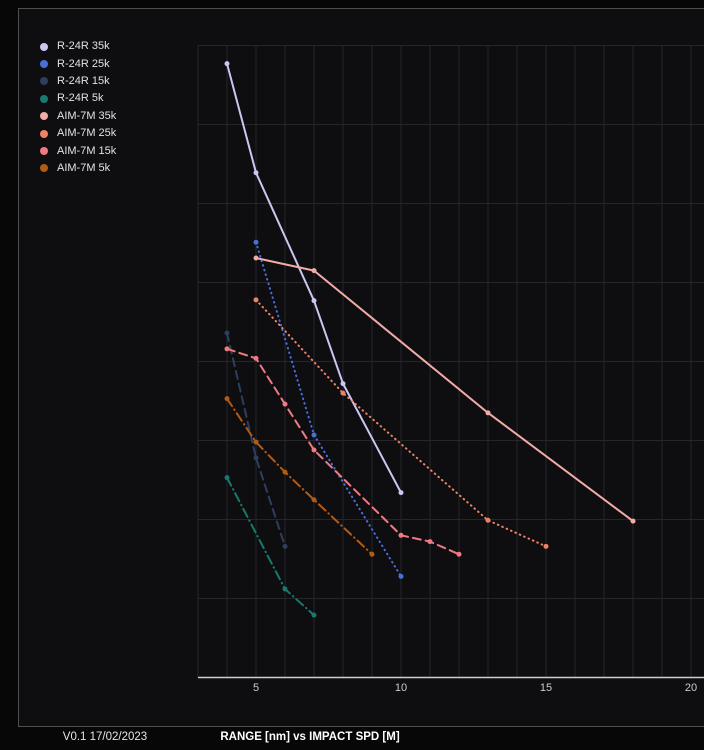 This screenshot has width=704, height=750. Describe the element at coordinates (83, 80) in the screenshot. I see `legend-item-label: R-24R 15k` at that location.